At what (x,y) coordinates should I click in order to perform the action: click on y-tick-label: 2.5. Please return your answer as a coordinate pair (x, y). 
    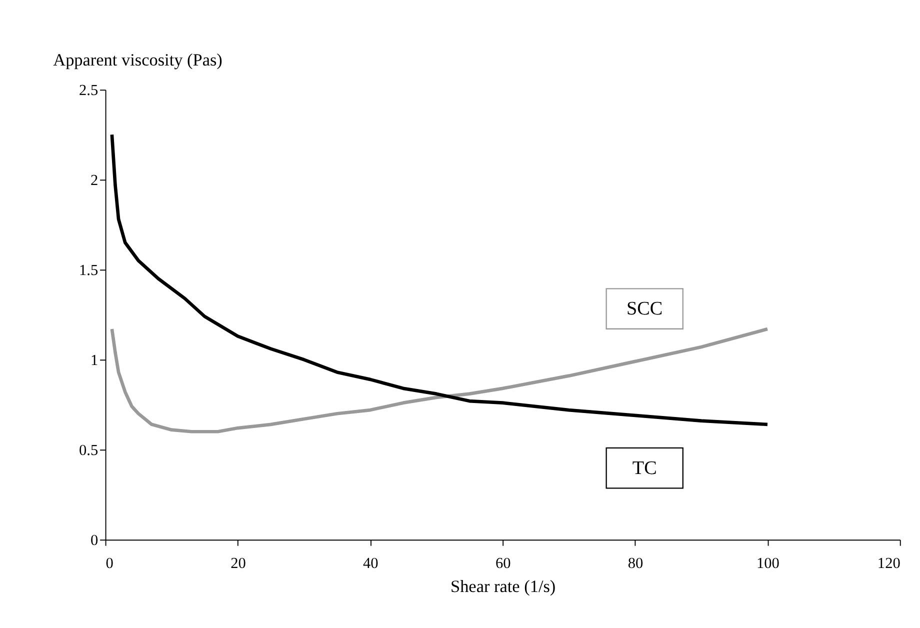
    Looking at the image, I should click on (88, 90).